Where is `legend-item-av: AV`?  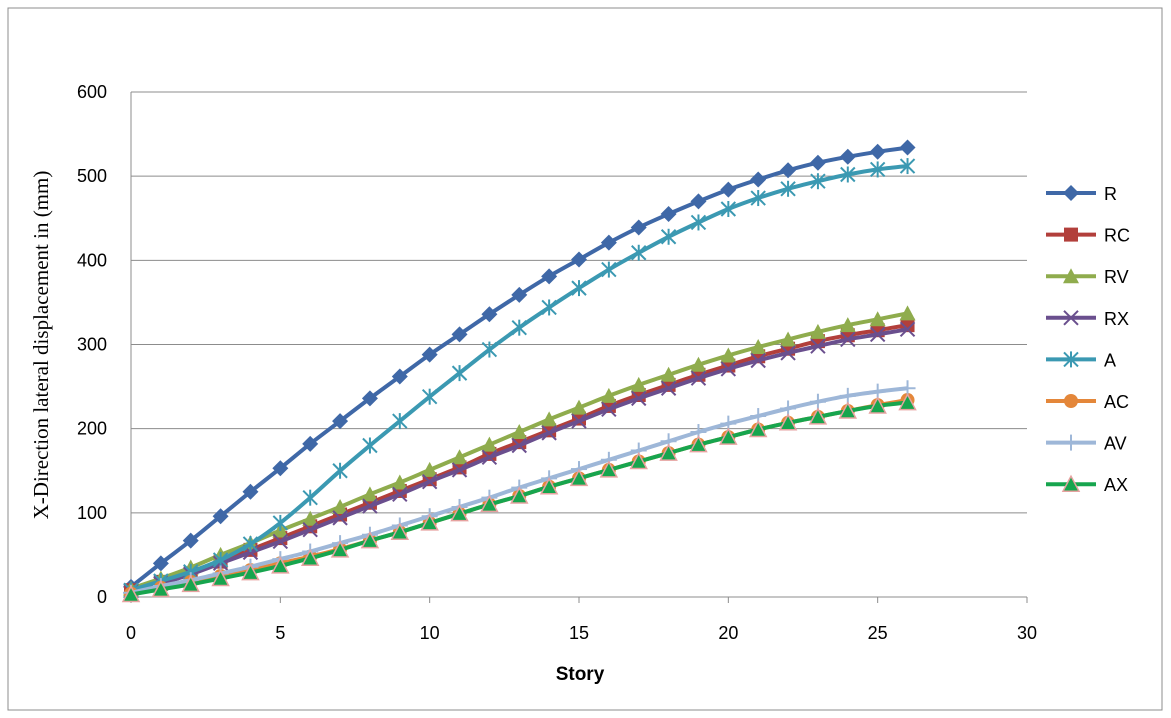
legend-item-av: AV is located at coordinates (1086, 444).